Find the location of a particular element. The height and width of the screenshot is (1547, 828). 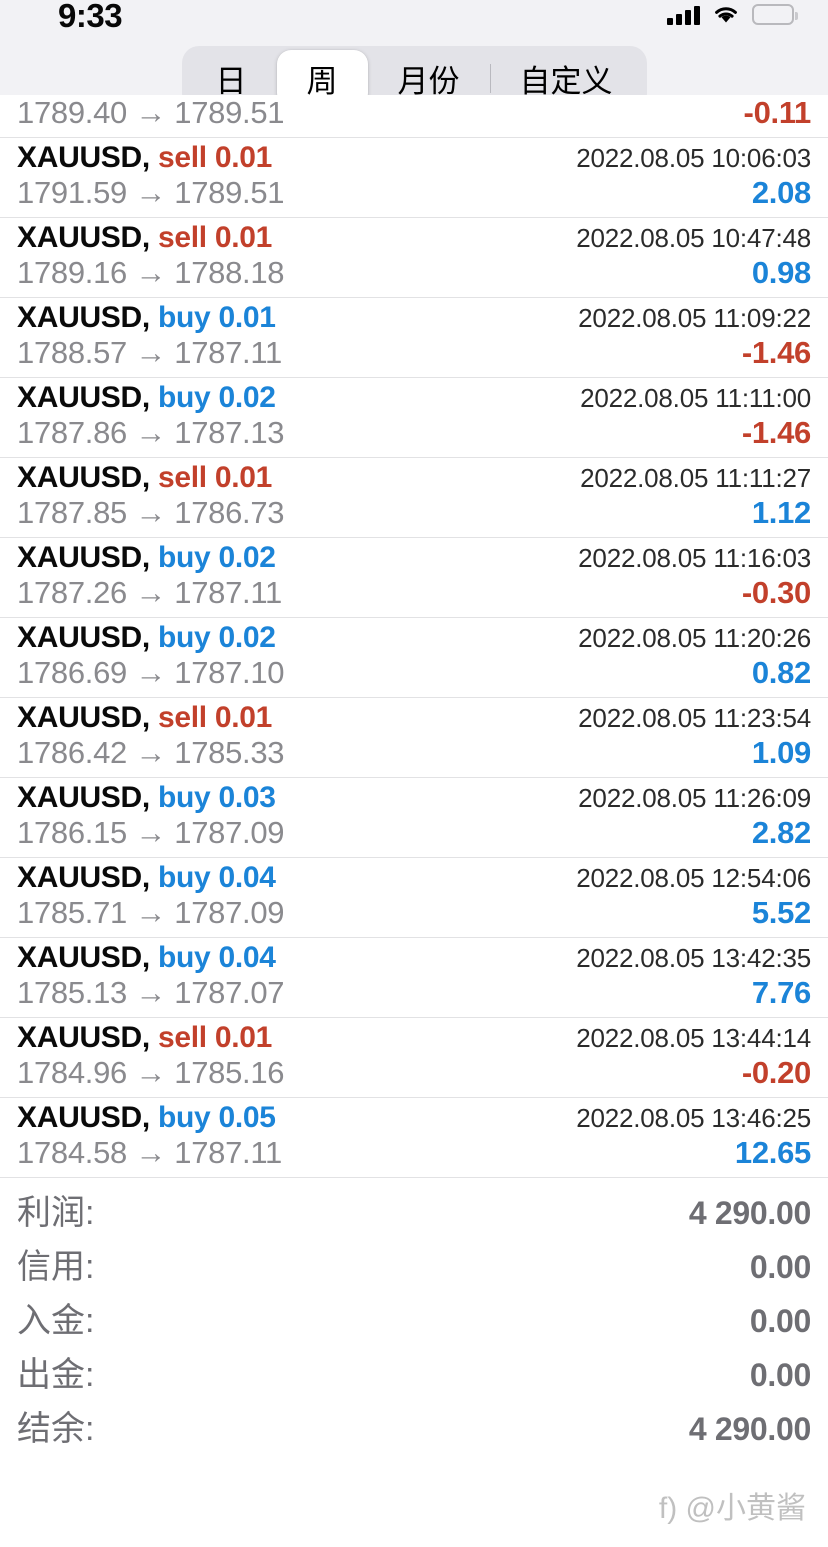

tab-custom: 自定义 is located at coordinates (566, 78).